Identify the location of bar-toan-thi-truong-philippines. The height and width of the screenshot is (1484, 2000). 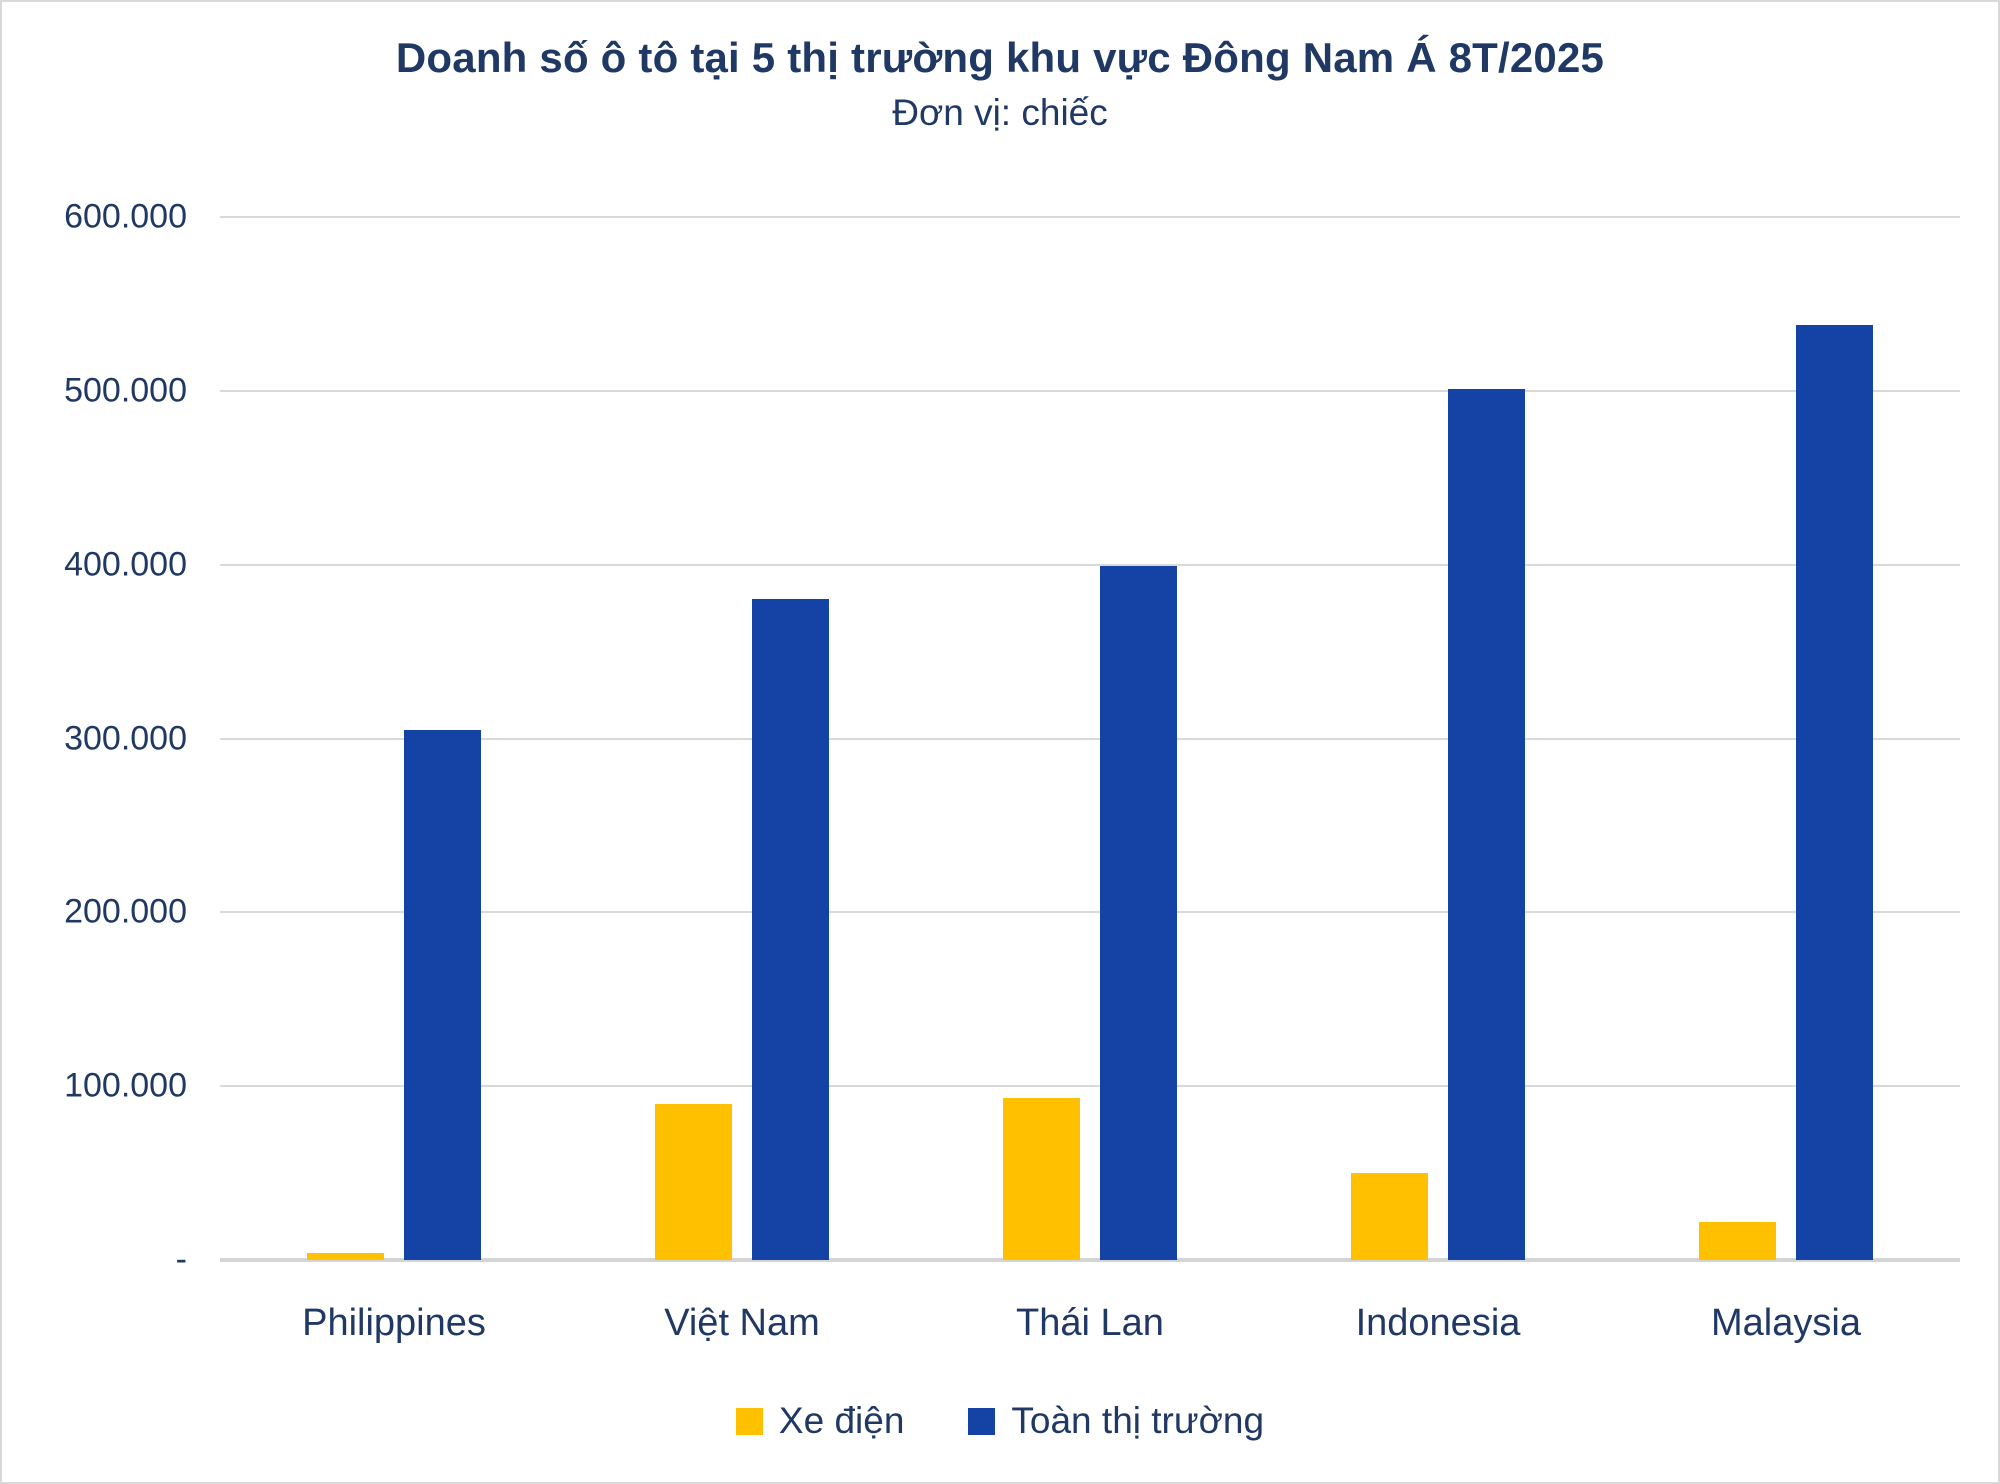
(442, 994).